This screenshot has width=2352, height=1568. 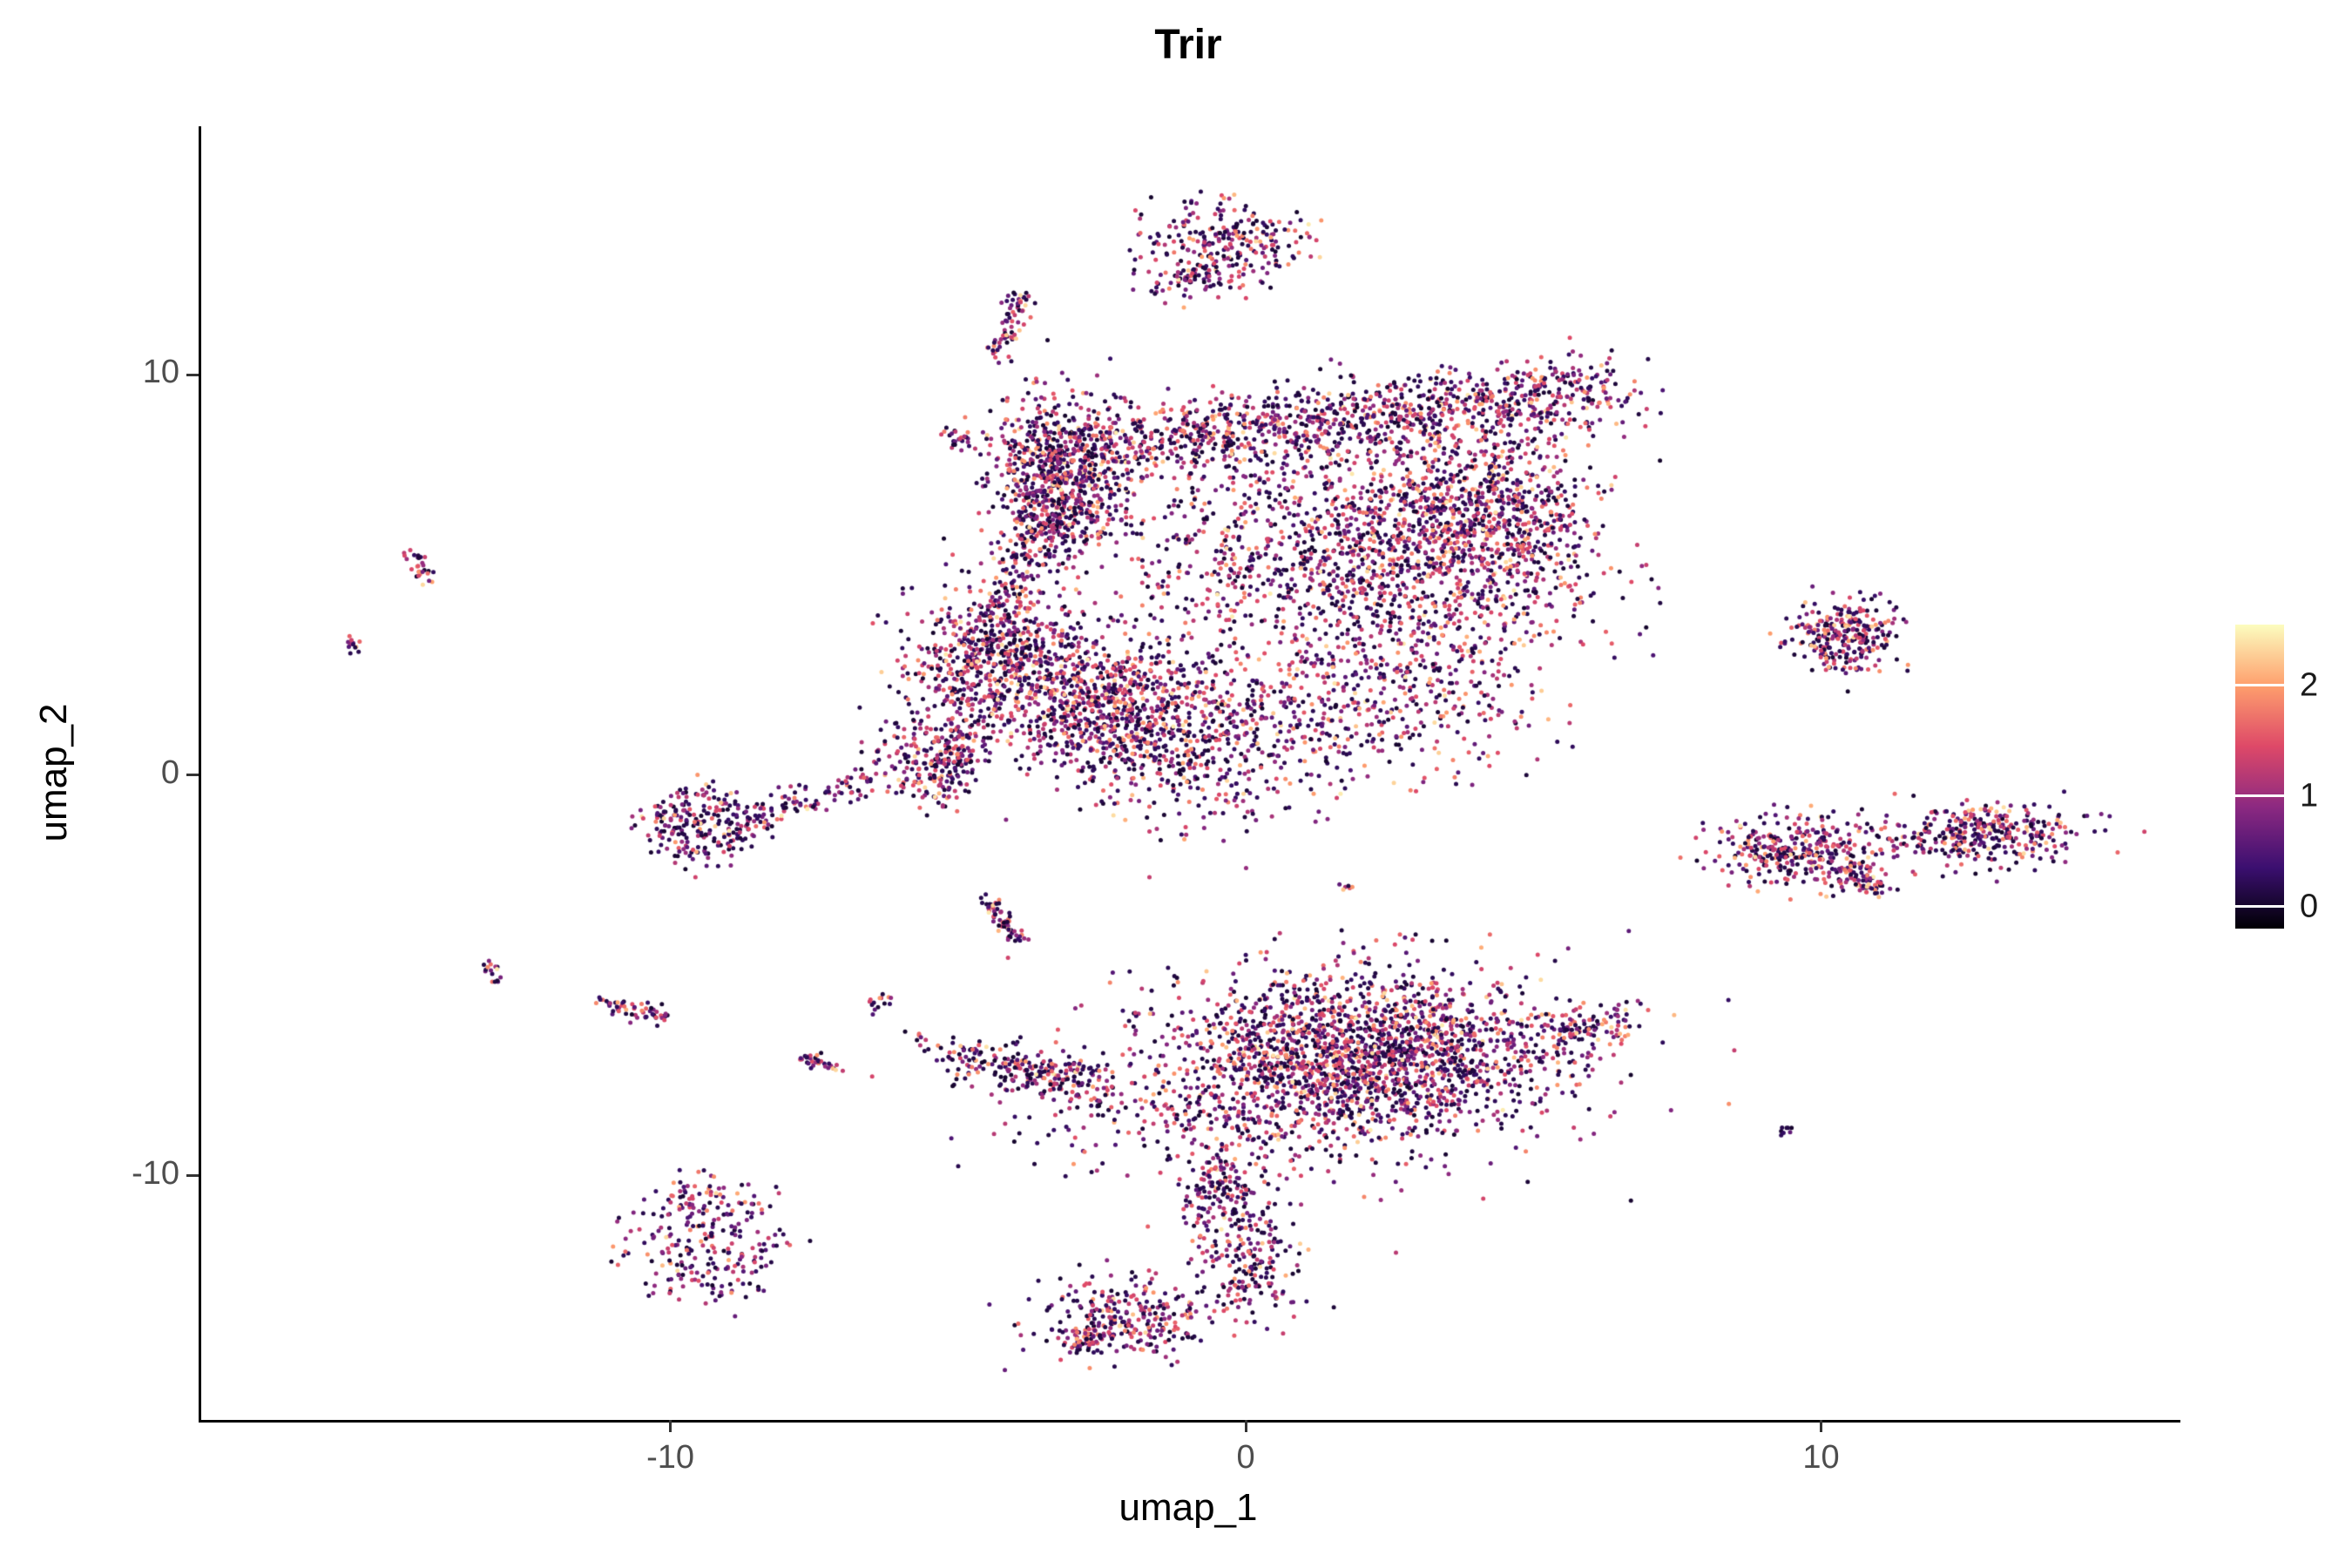 I want to click on colorbar-gradient, so click(x=2259, y=777).